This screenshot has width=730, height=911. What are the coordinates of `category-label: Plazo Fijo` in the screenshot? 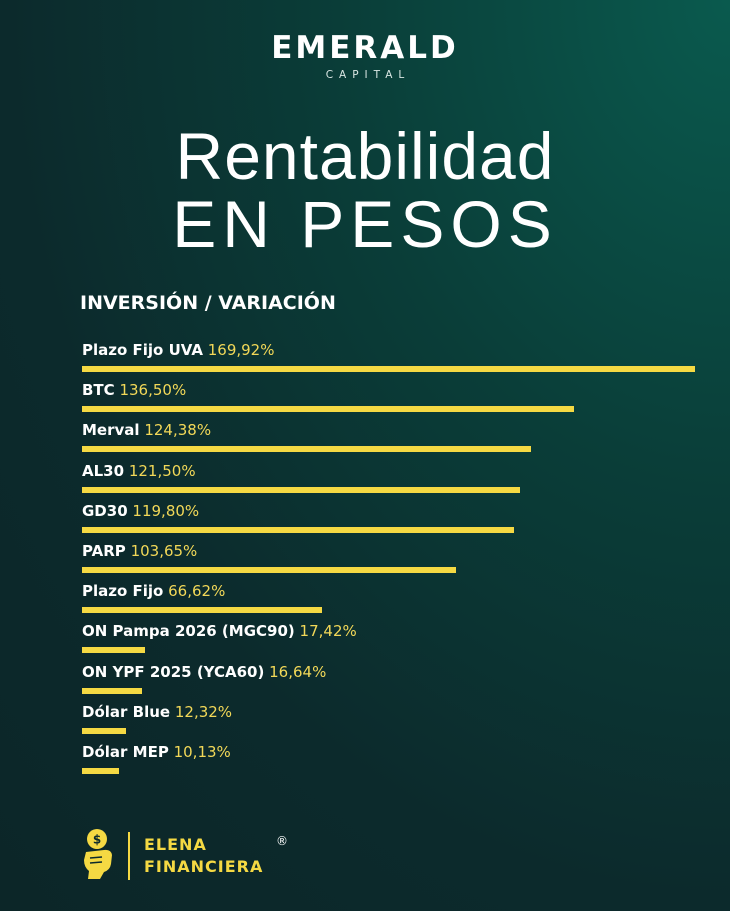 It's located at (123, 591).